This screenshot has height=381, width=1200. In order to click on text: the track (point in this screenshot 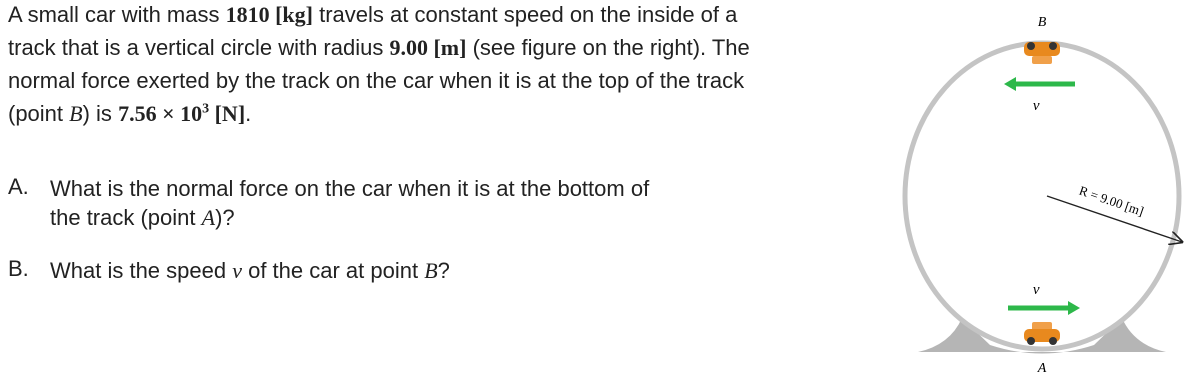, I will do `click(126, 217)`.